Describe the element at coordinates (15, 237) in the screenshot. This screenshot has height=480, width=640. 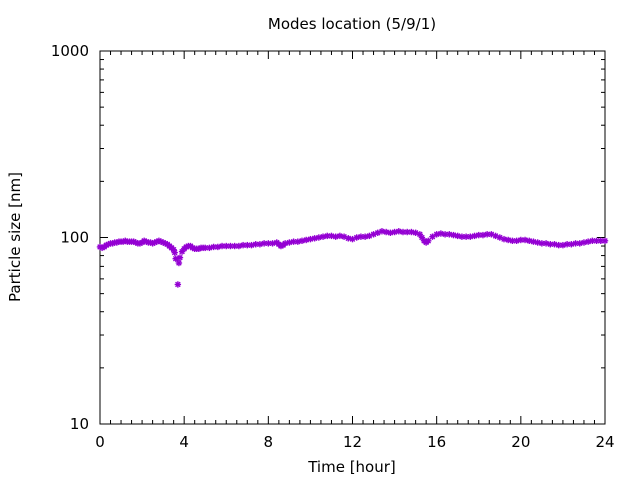
I see `y-axis-label: Particle size [nm]` at that location.